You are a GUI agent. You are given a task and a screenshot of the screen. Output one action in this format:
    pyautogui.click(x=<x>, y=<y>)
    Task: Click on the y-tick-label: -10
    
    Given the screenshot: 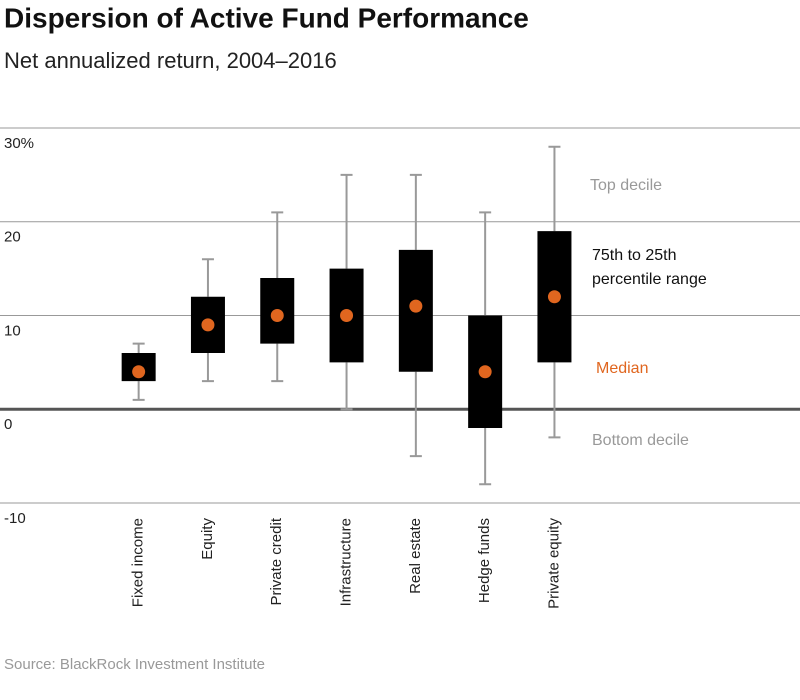 What is the action you would take?
    pyautogui.click(x=15, y=518)
    